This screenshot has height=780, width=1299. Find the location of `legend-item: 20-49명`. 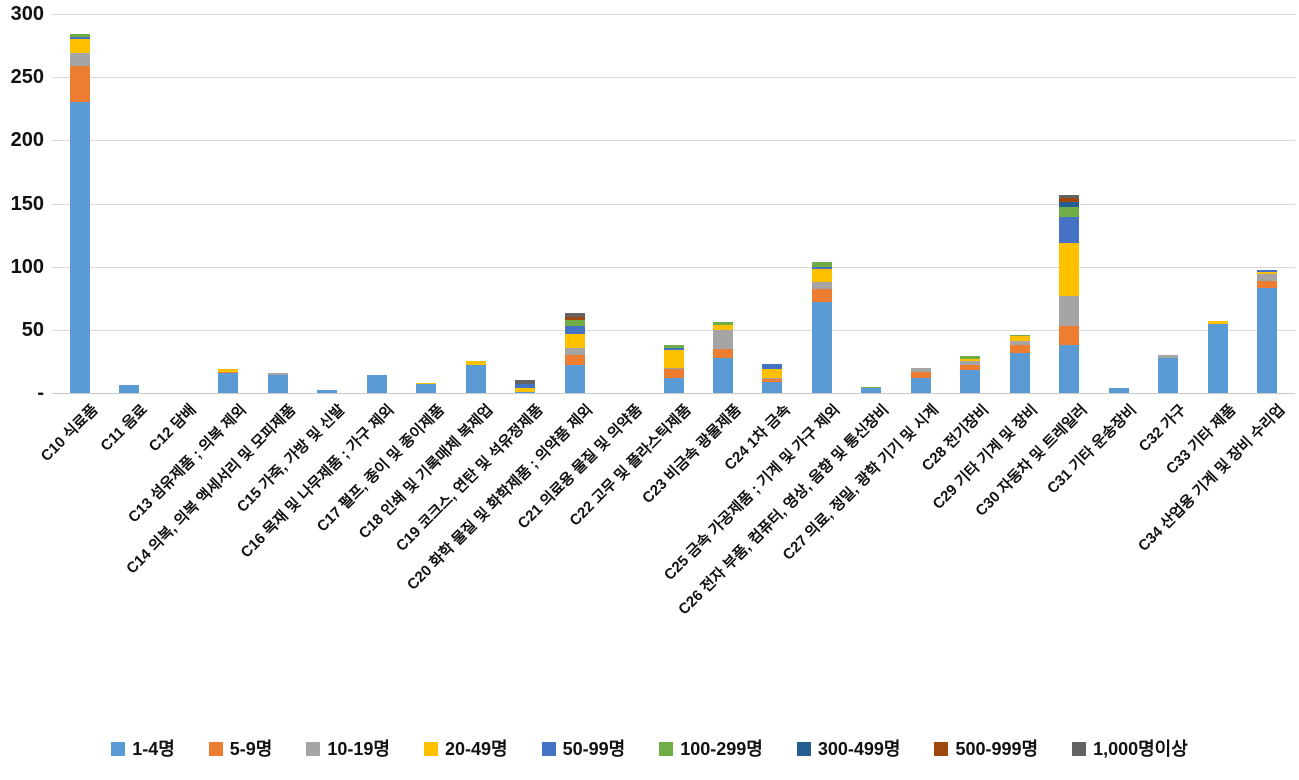

legend-item: 20-49명 is located at coordinates (465, 749).